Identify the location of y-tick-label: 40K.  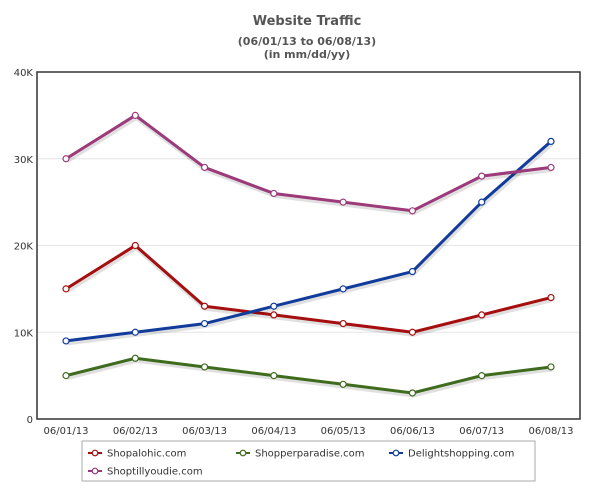
(24, 73).